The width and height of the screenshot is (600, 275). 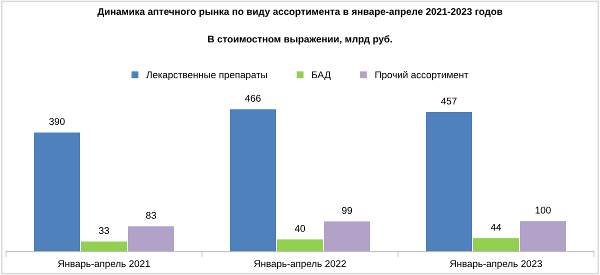 What do you see at coordinates (299, 12) in the screenshot?
I see `chart-title: Динамика аптечного рынка по виду ассортимента в январе-апреле 2021-2023 годов` at bounding box center [299, 12].